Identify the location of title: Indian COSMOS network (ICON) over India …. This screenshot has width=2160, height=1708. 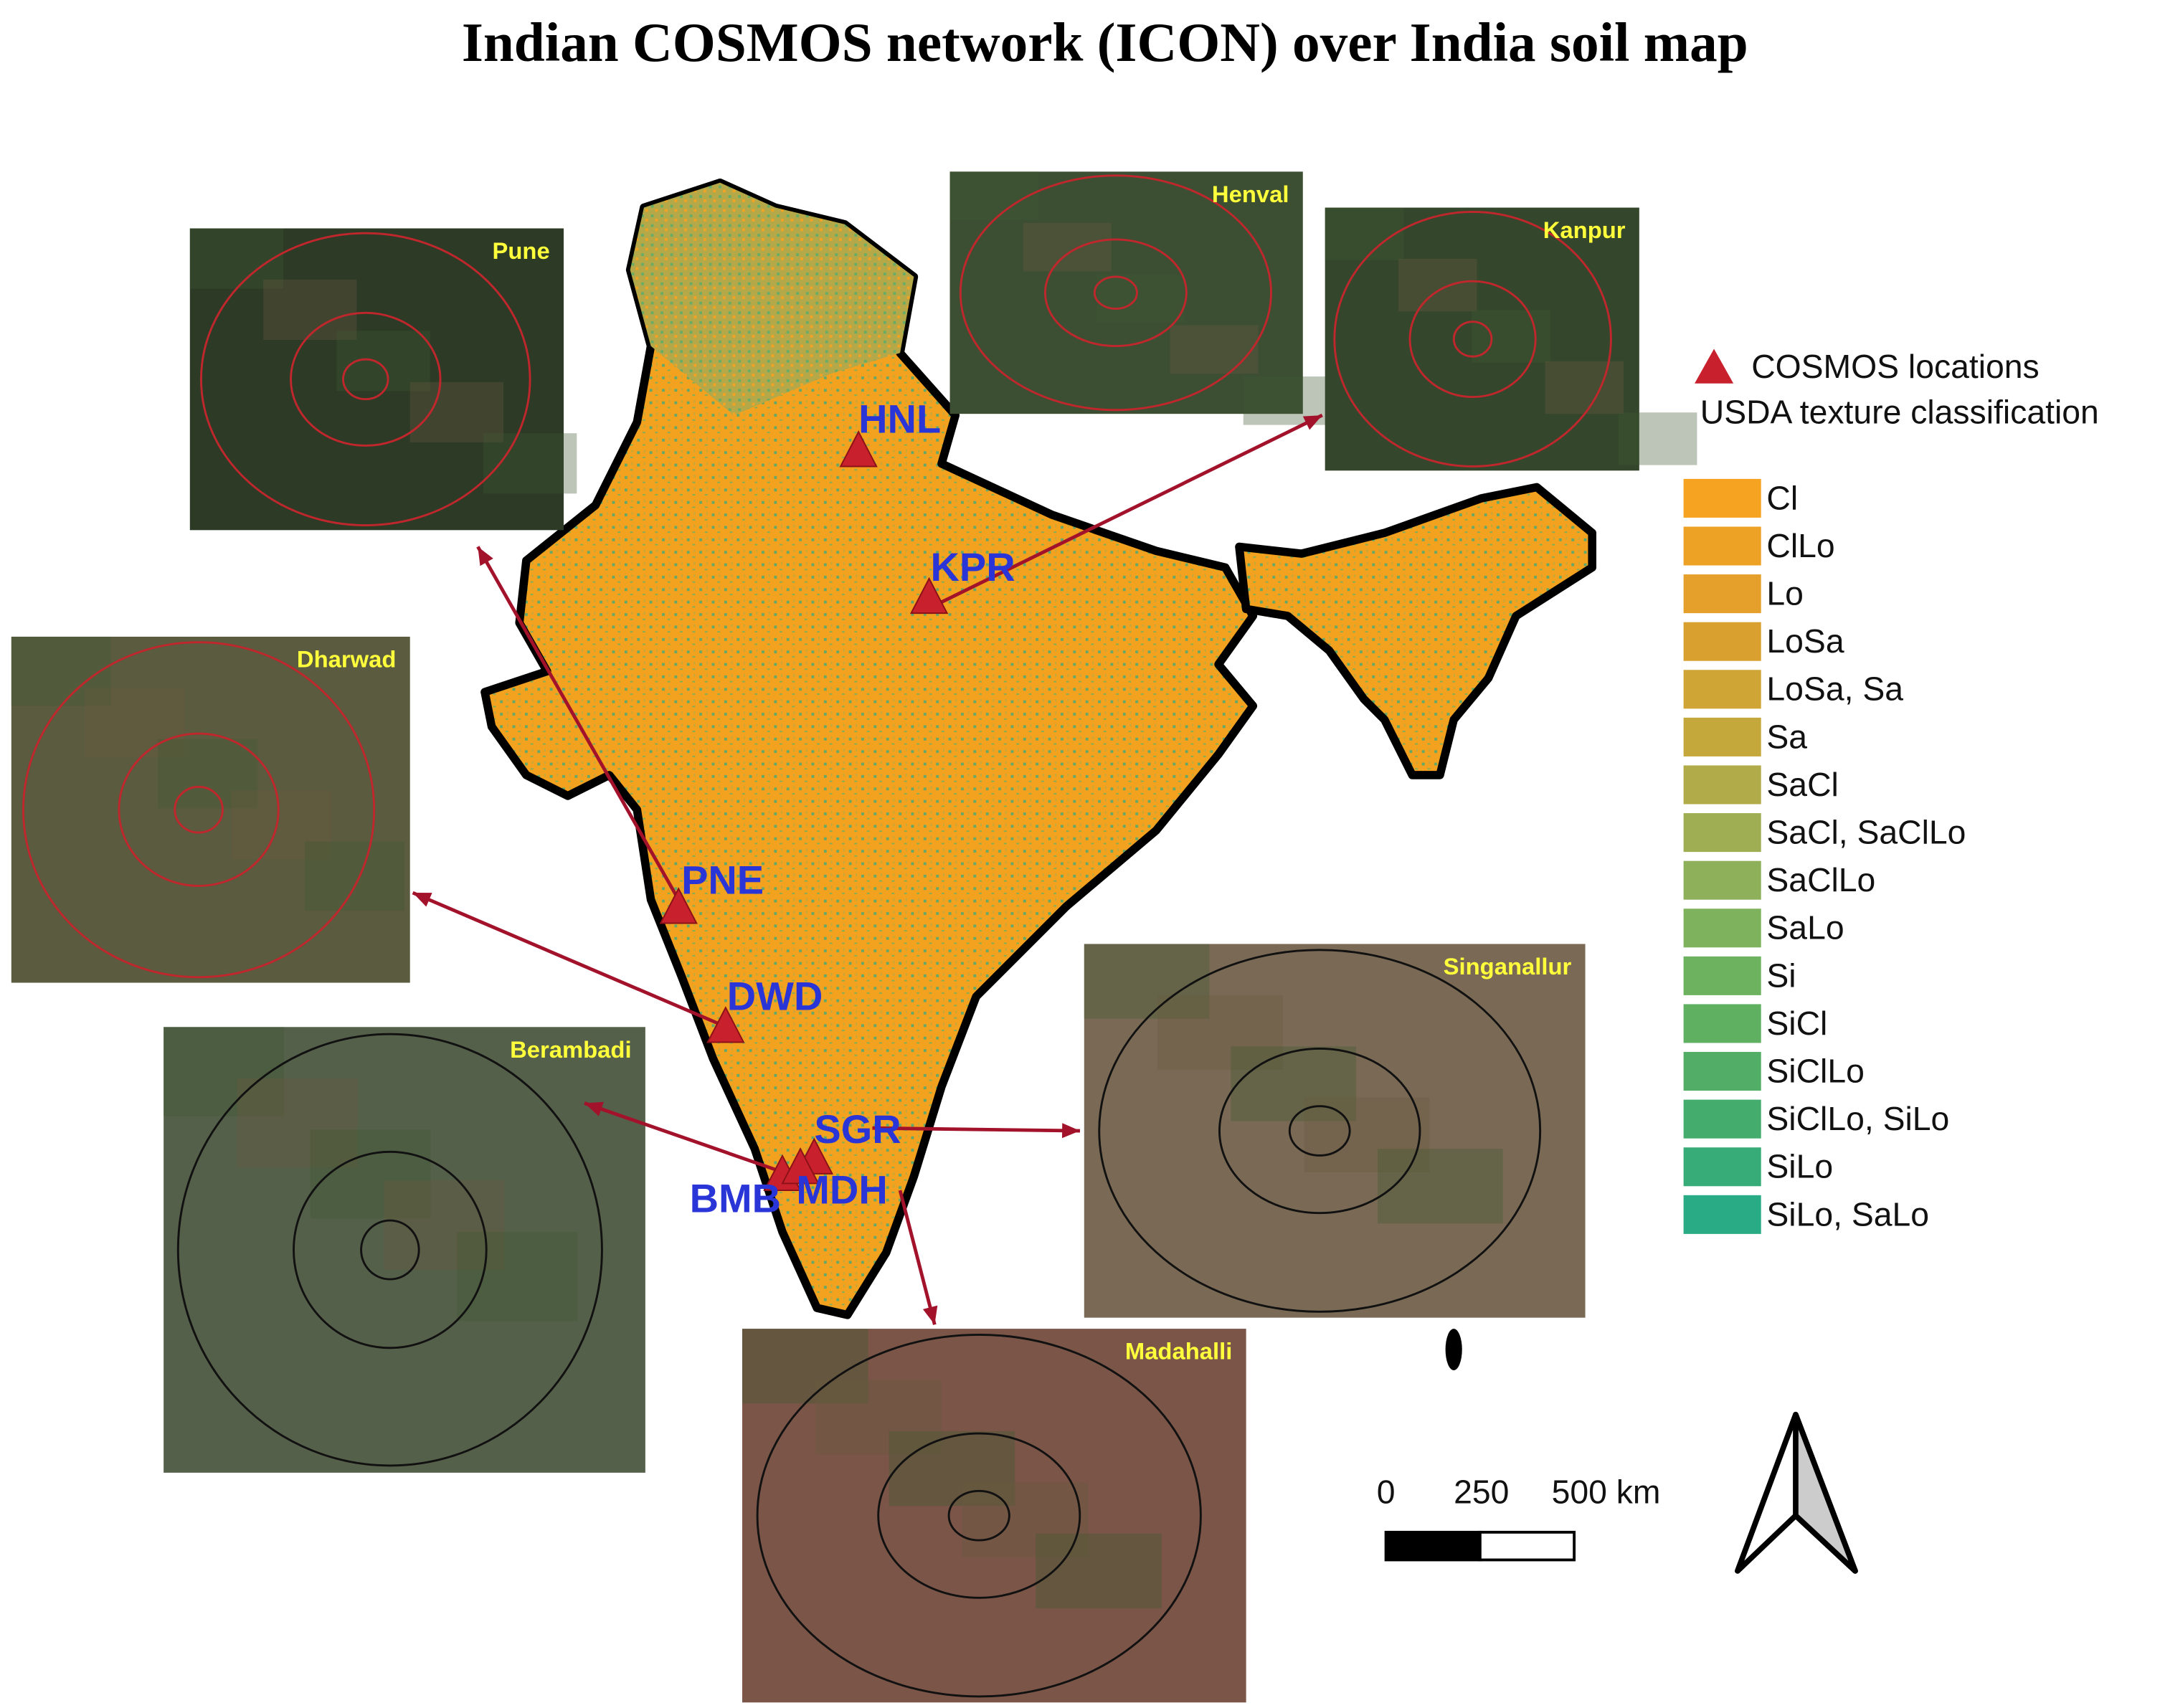
(1105, 42).